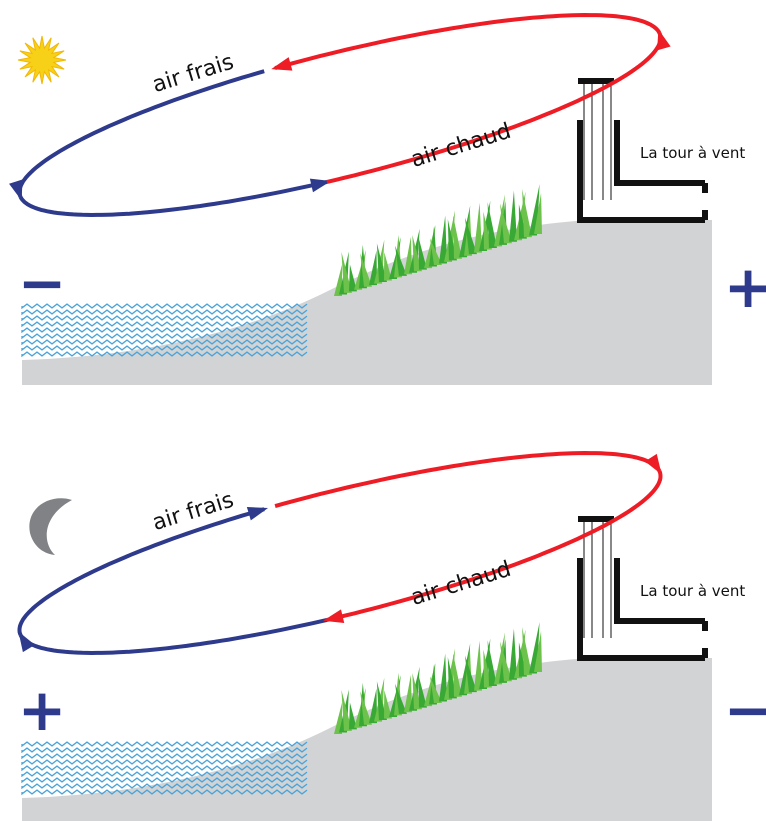 The width and height of the screenshot is (766, 821). I want to click on moon, so click(50, 526).